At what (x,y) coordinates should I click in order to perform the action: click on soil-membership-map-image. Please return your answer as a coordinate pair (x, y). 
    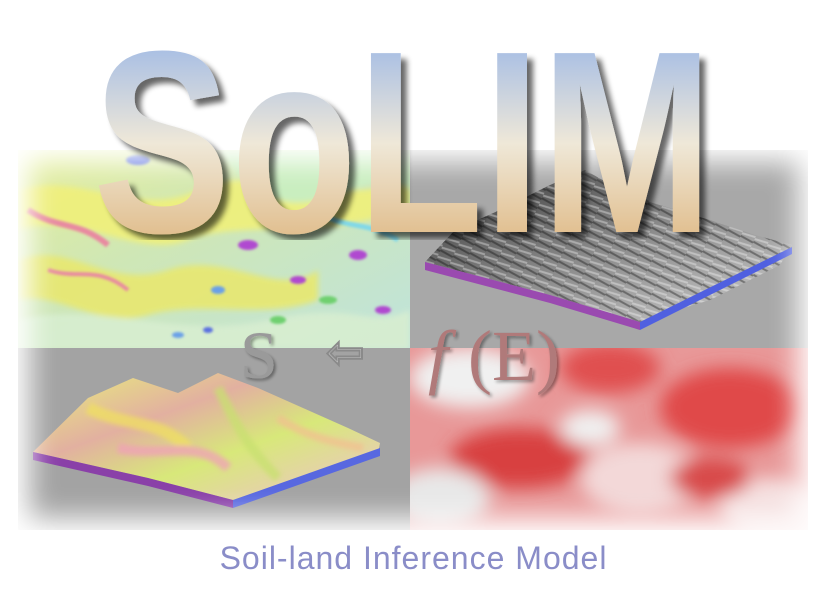
    Looking at the image, I should click on (609, 439).